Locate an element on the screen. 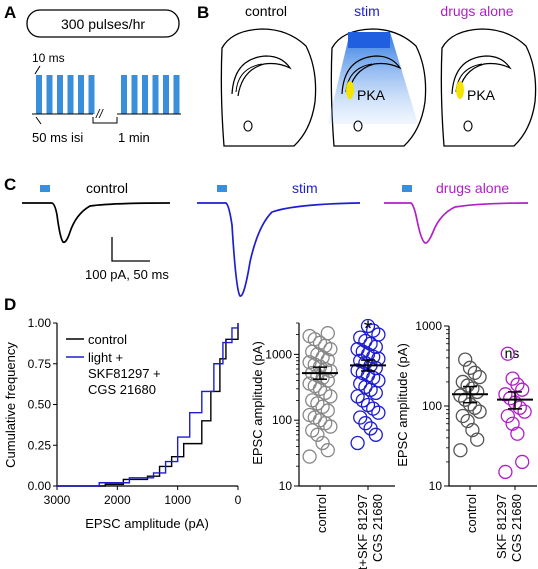  pulse-rate-label: 300 pulses/hr is located at coordinates (103, 24).